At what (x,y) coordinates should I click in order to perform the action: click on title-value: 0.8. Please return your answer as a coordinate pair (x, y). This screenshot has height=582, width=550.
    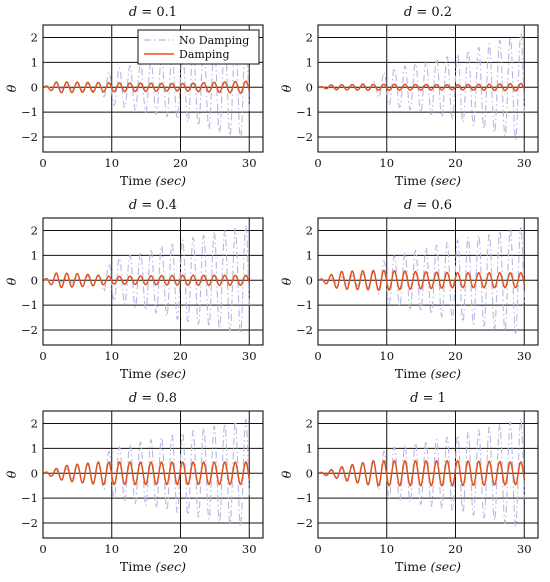
    Looking at the image, I should click on (166, 398).